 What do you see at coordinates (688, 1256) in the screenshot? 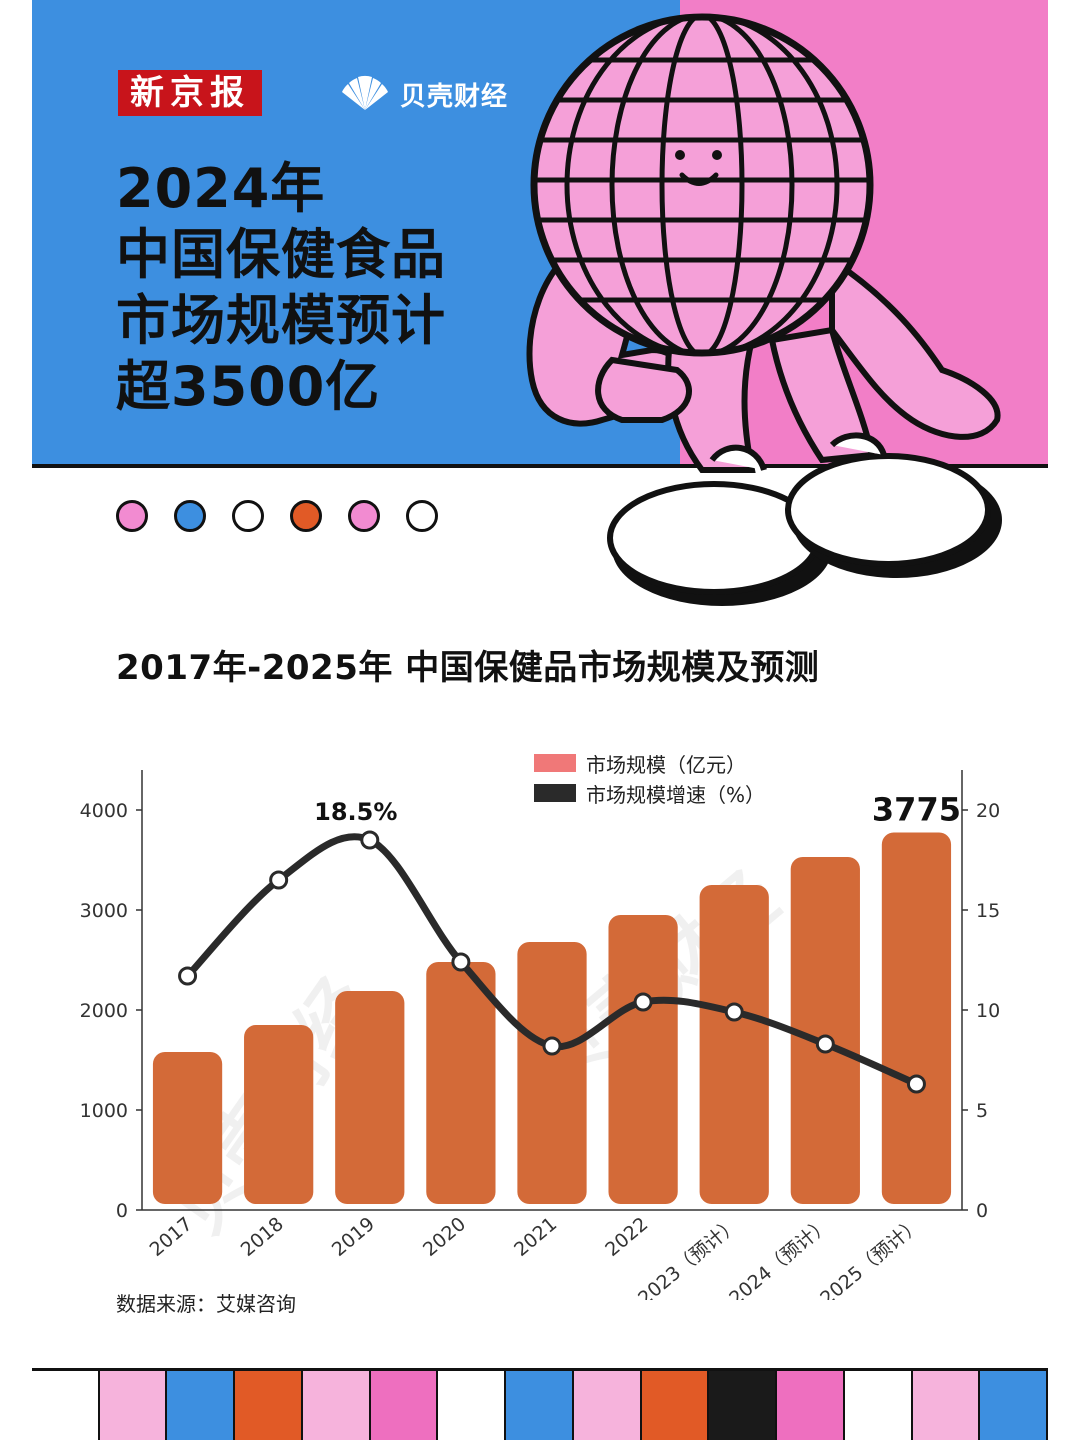
I see `x-tick-label: 2023（预计）` at bounding box center [688, 1256].